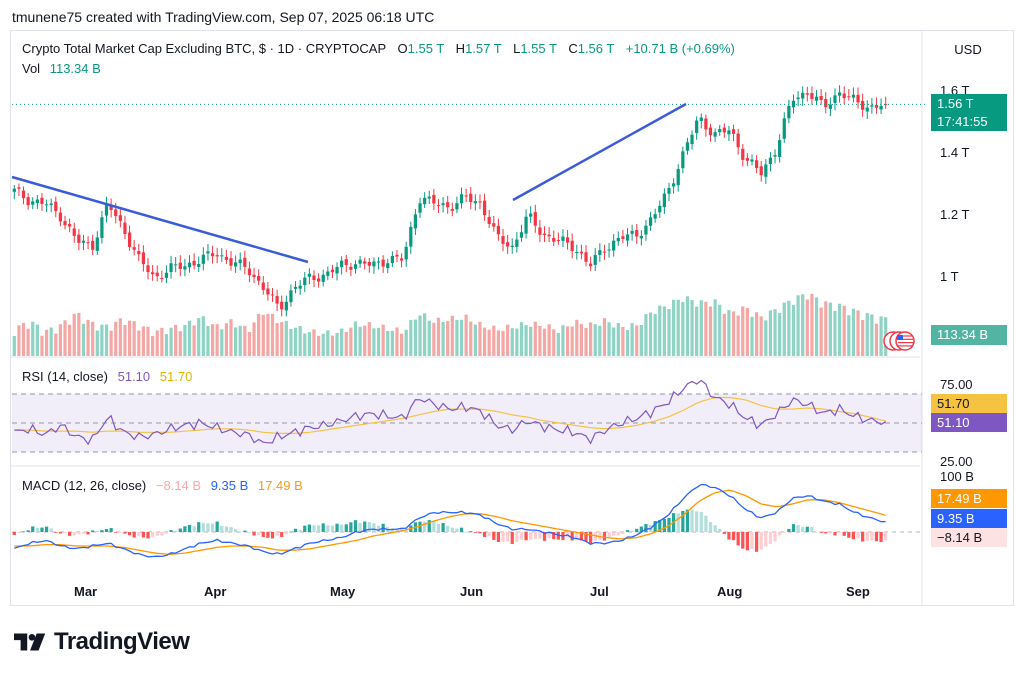 Image resolution: width=1024 pixels, height=676 pixels. Describe the element at coordinates (596, 48) in the screenshot. I see `close-value: 1.56 T` at that location.